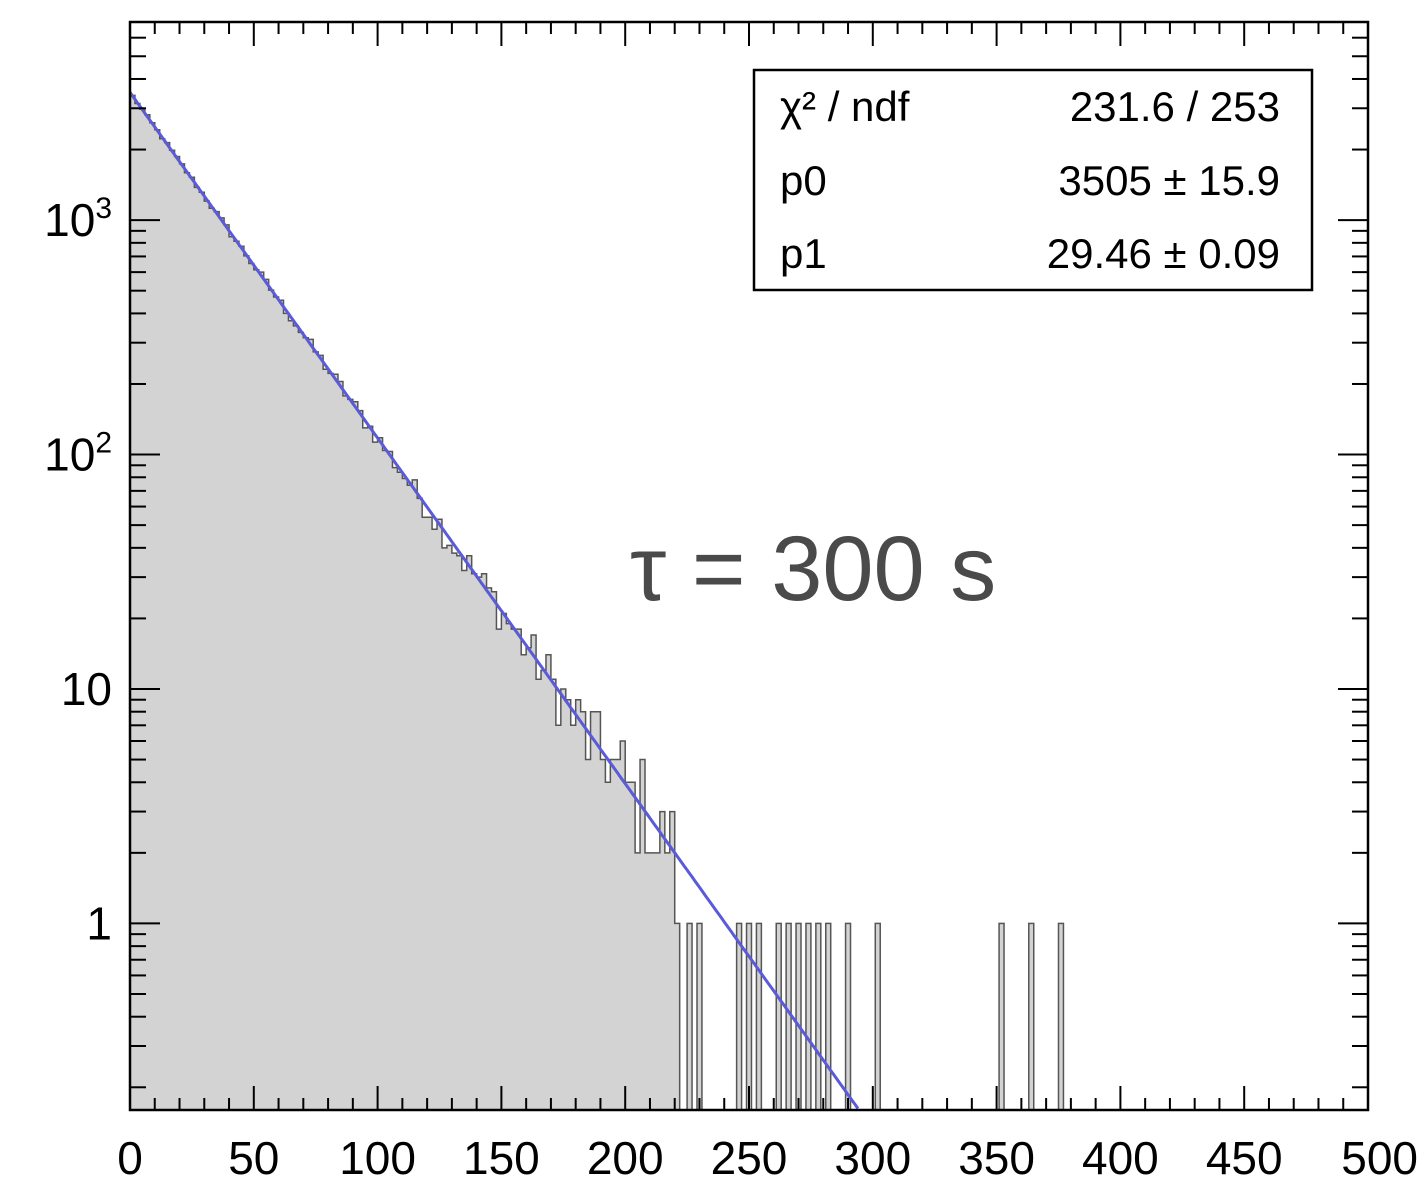 Image resolution: width=1424 pixels, height=1181 pixels. Describe the element at coordinates (1169, 180) in the screenshot. I see `stats-row-1-value: 3505 ± 15.9` at that location.